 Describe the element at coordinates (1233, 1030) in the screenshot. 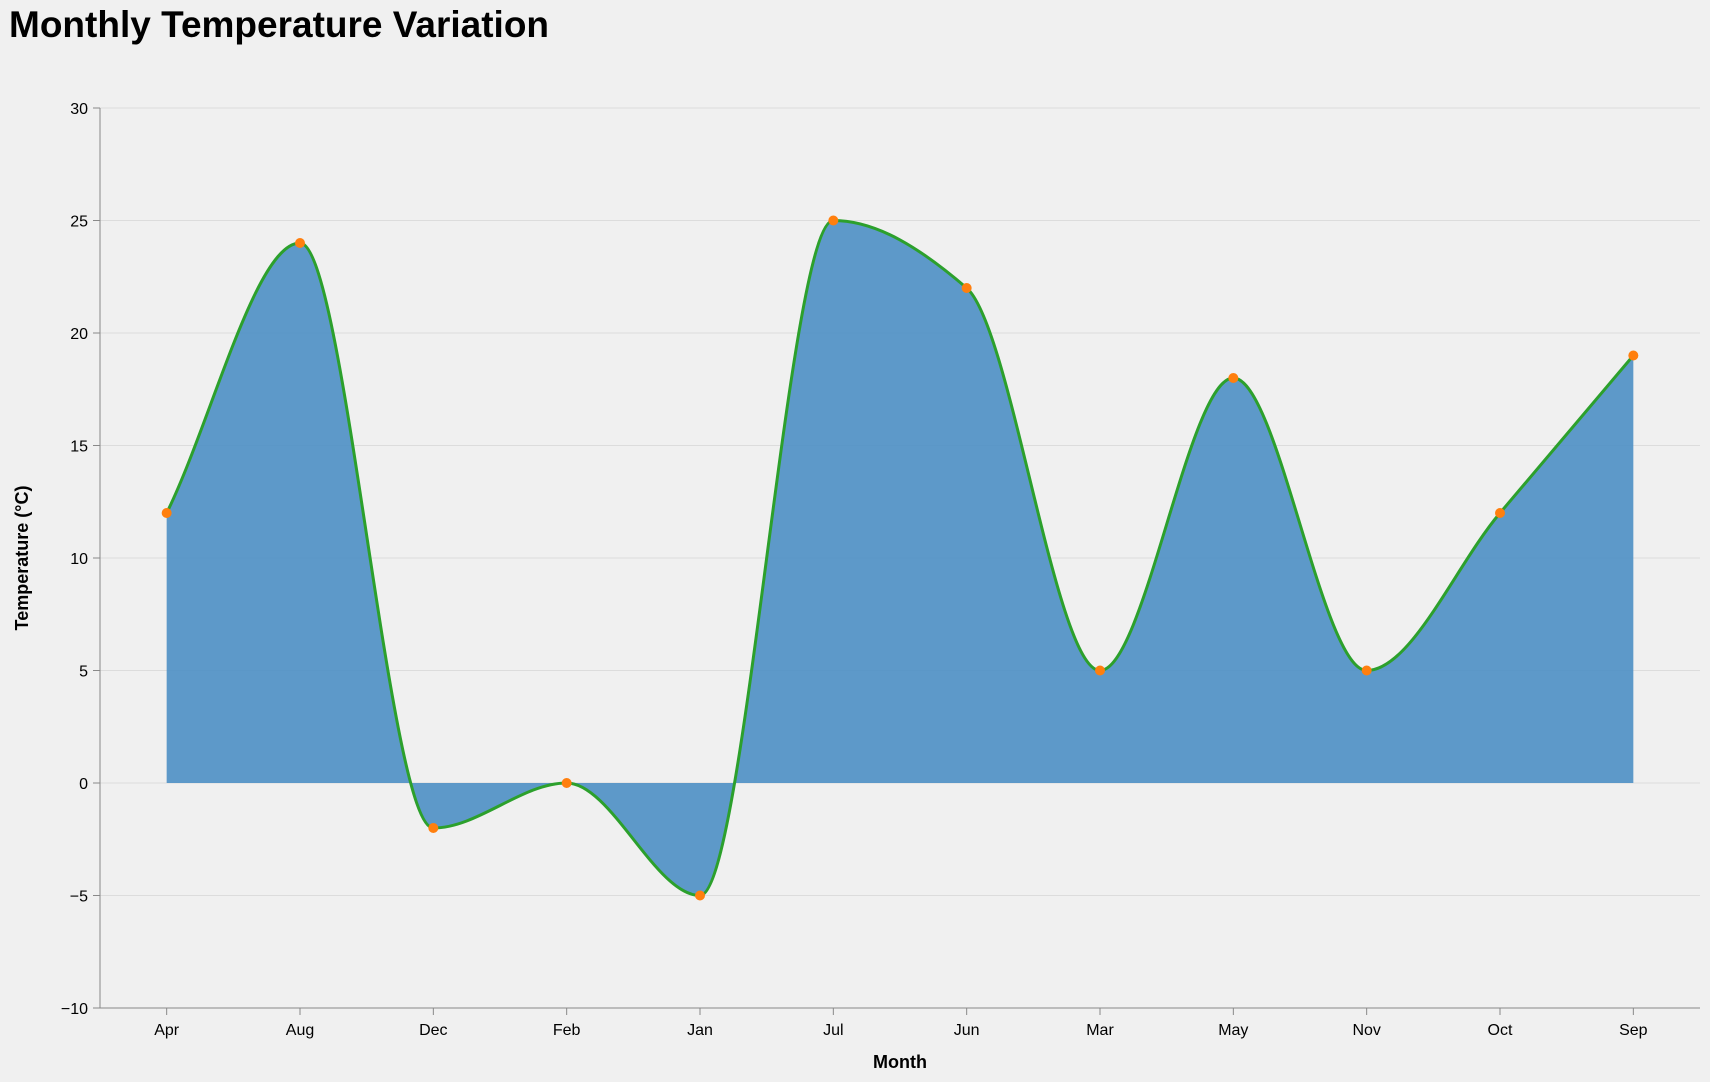

I see `x-tick-label: May` at that location.